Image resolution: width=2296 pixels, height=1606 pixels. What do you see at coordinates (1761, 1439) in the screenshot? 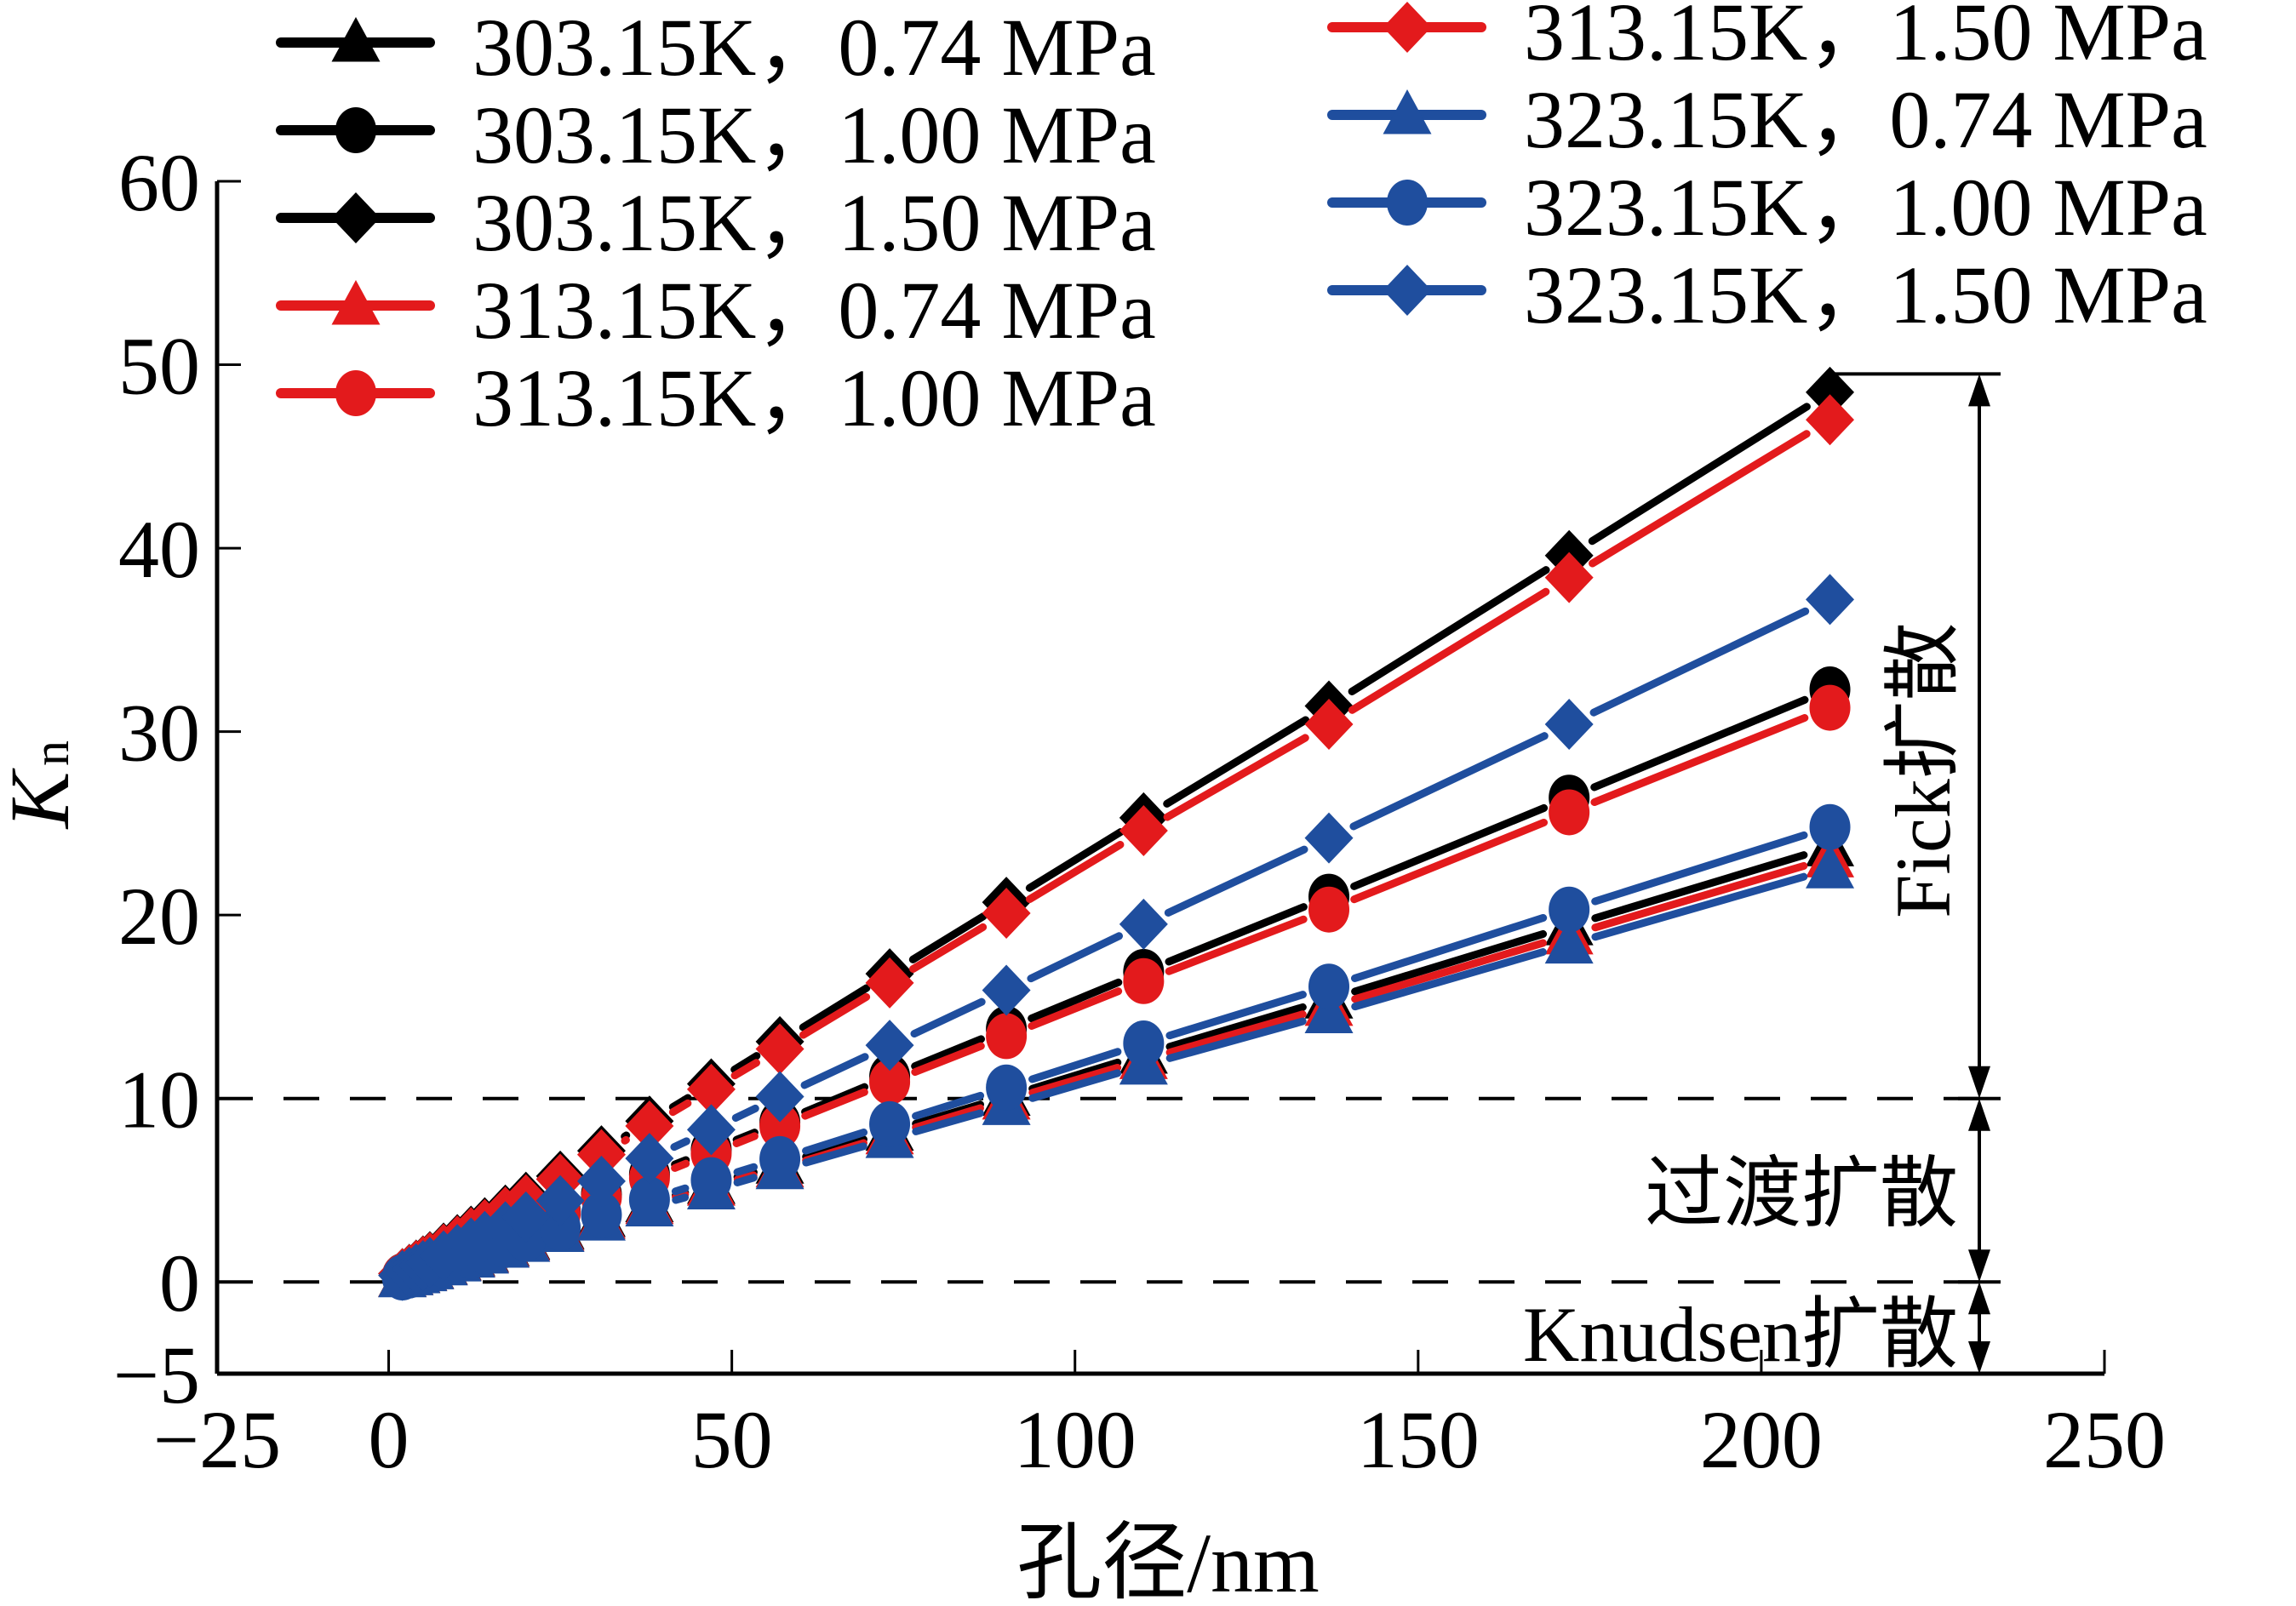
I see `x-tick-label: 200` at bounding box center [1761, 1439].